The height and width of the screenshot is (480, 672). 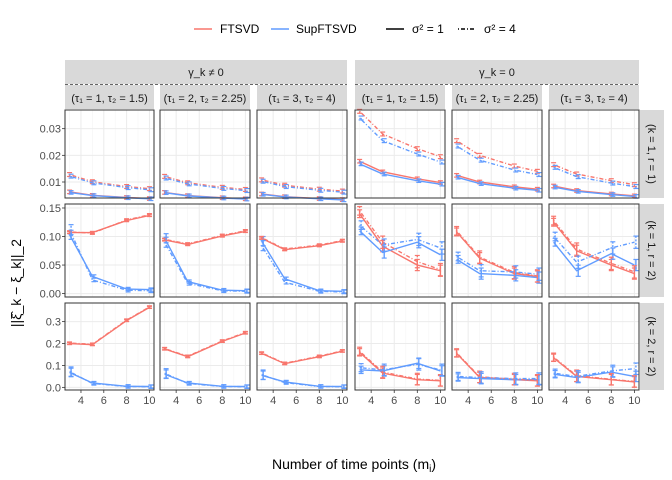 What do you see at coordinates (50, 238) in the screenshot?
I see `y-tick-label: 0.10` at bounding box center [50, 238].